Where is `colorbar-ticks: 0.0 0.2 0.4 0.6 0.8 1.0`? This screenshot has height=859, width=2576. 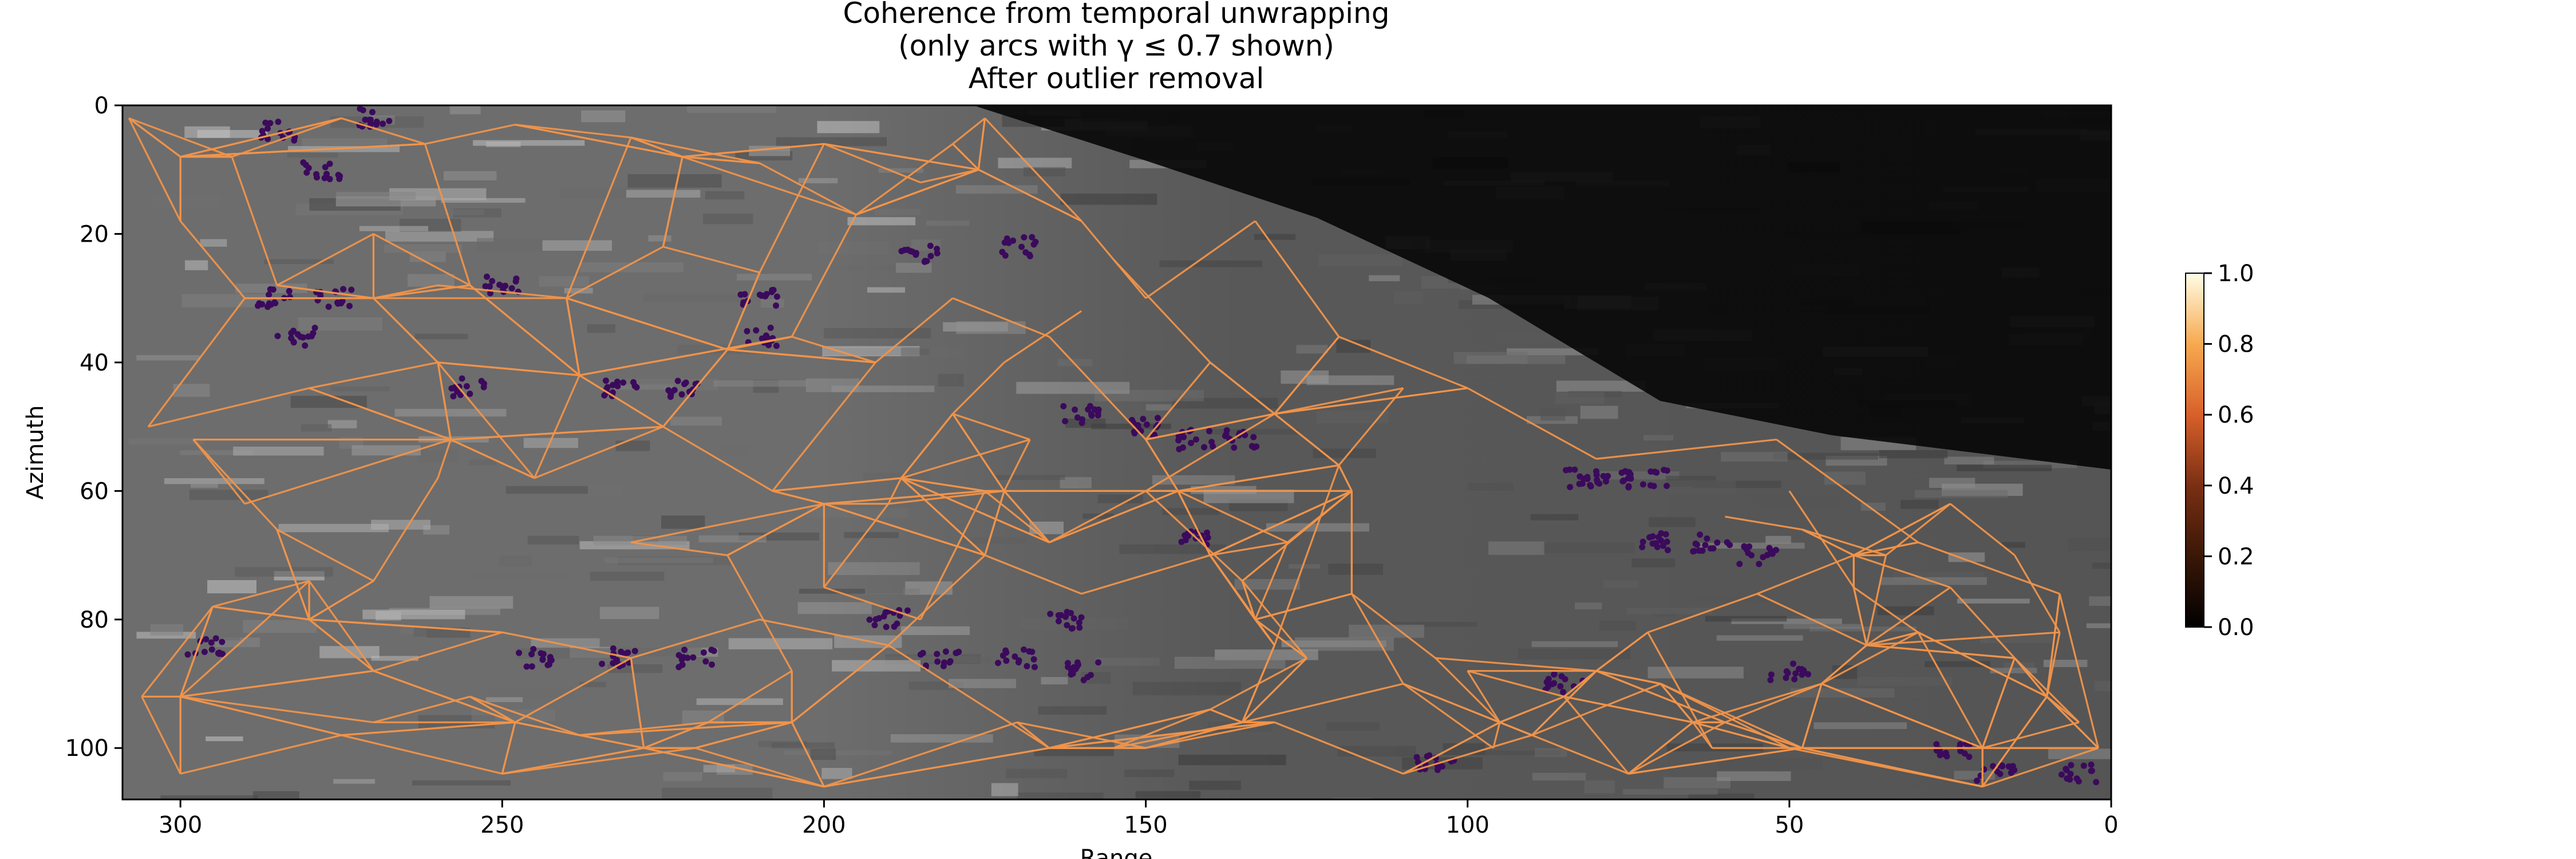
colorbar-ticks: 0.0 0.2 0.4 0.6 0.8 1.0 is located at coordinates (2229, 451).